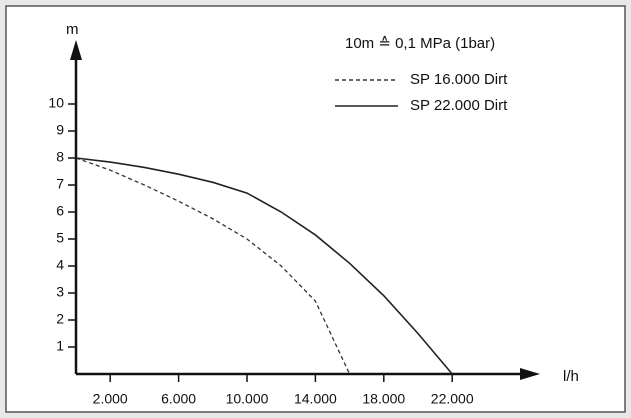  I want to click on y-tick-label: 2, so click(60, 319).